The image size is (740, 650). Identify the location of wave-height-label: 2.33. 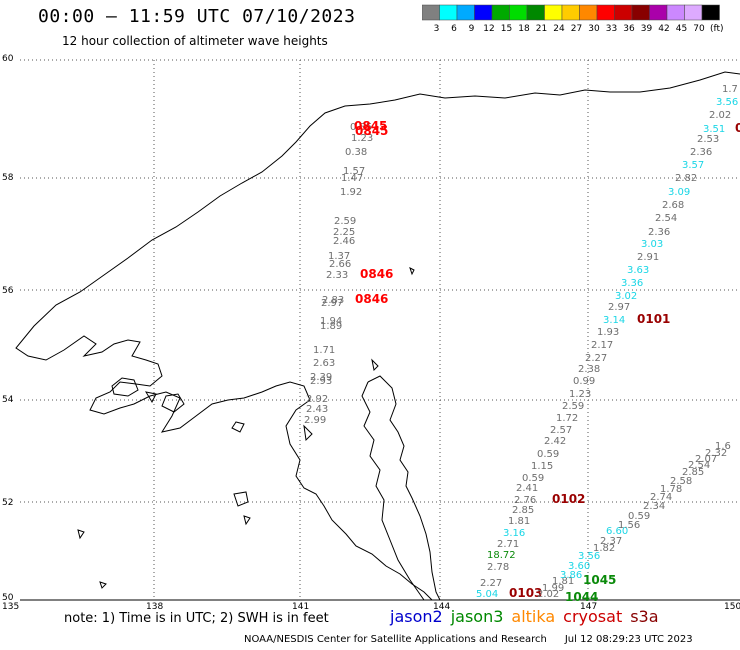
(337, 275).